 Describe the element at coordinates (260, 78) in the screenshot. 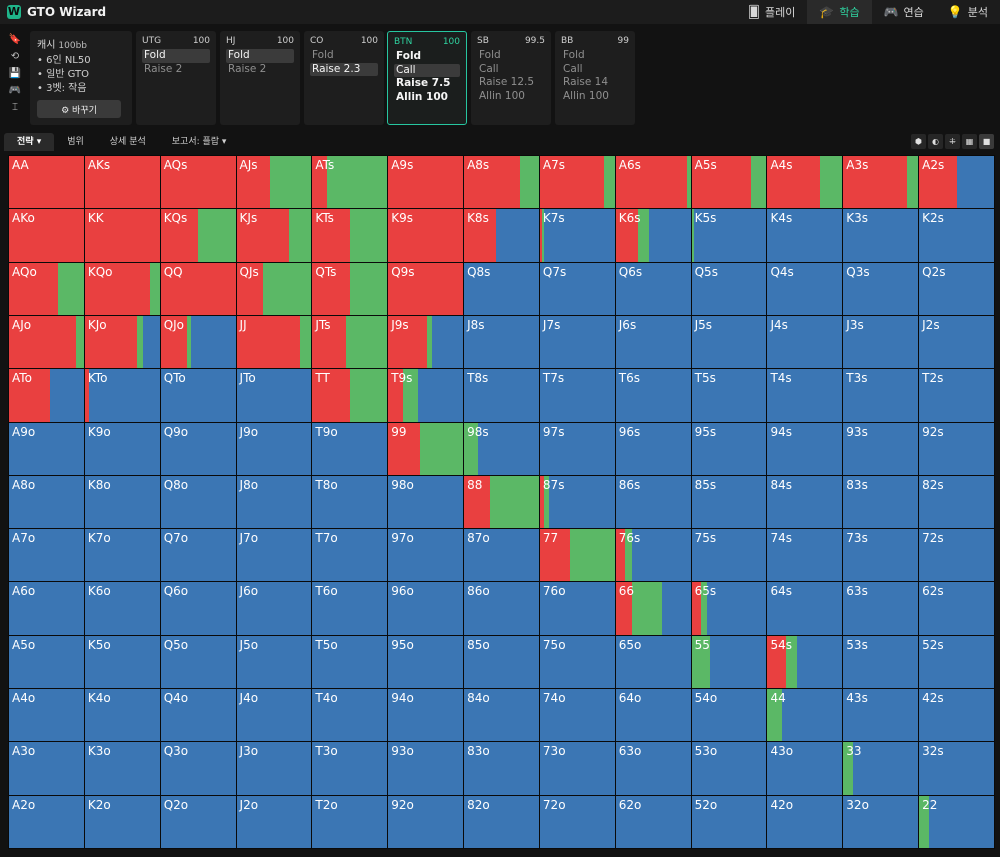

I see `position-card-hj: HJ 100 Fold Raise 2` at that location.